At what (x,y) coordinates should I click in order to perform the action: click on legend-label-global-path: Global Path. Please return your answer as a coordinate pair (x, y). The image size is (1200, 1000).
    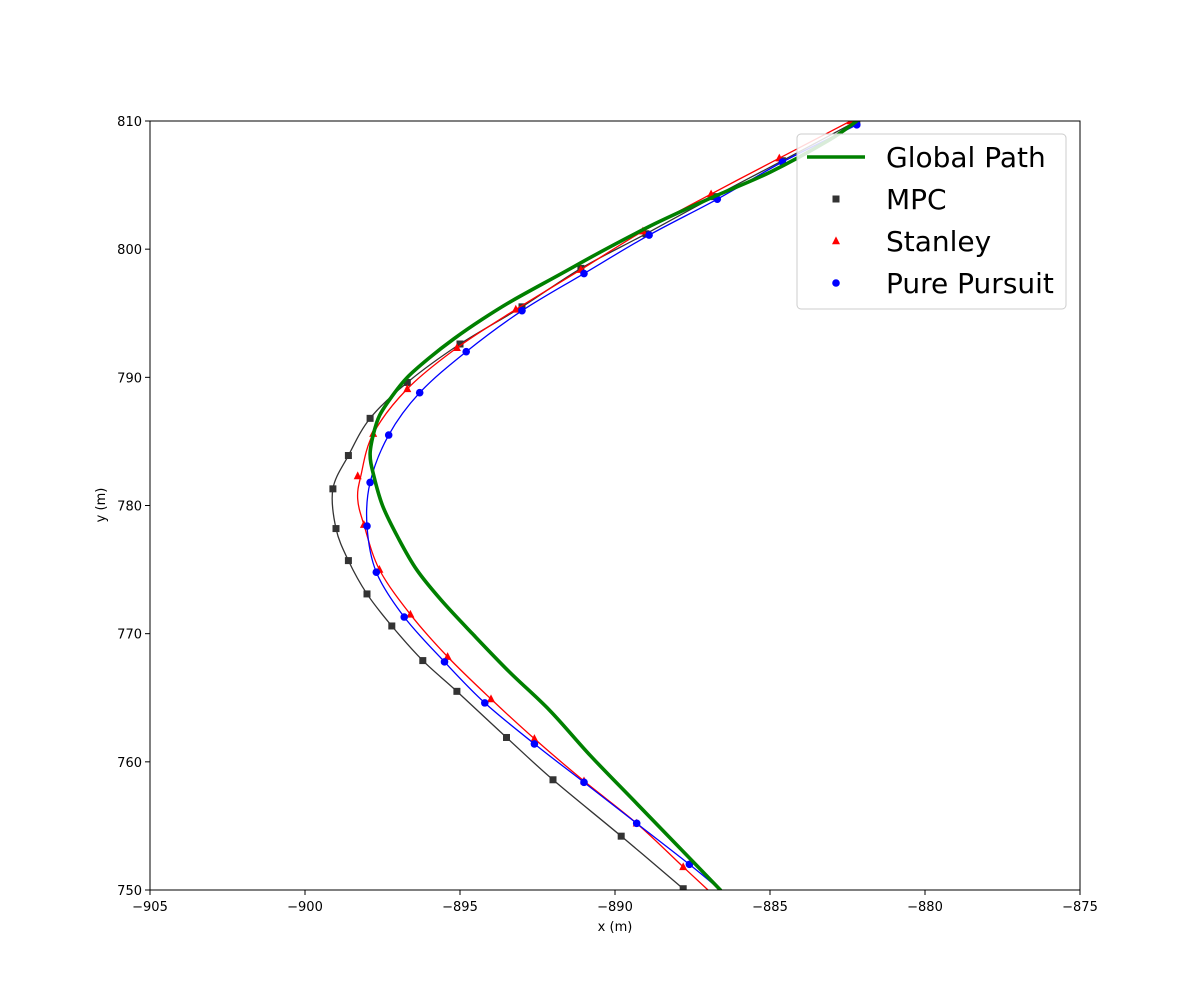
    Looking at the image, I should click on (966, 157).